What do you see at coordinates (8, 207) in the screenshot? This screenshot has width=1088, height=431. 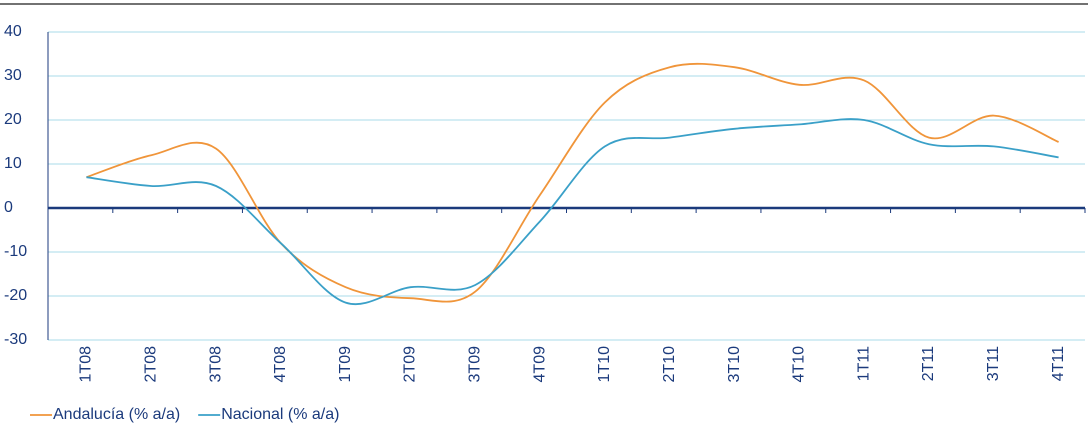 I see `y-tick-label: 0` at bounding box center [8, 207].